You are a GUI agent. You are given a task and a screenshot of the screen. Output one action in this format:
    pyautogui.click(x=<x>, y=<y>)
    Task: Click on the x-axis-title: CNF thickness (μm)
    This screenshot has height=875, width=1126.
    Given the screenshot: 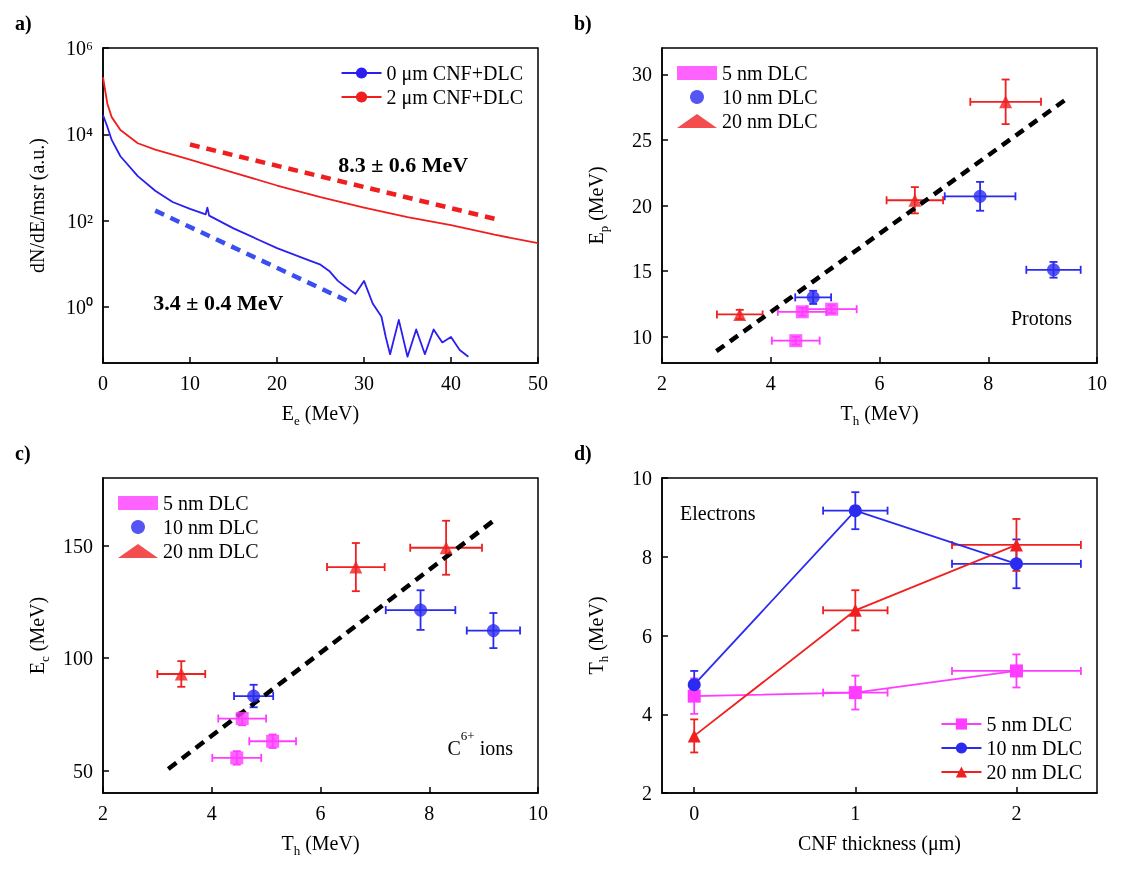 What is the action you would take?
    pyautogui.click(x=879, y=843)
    